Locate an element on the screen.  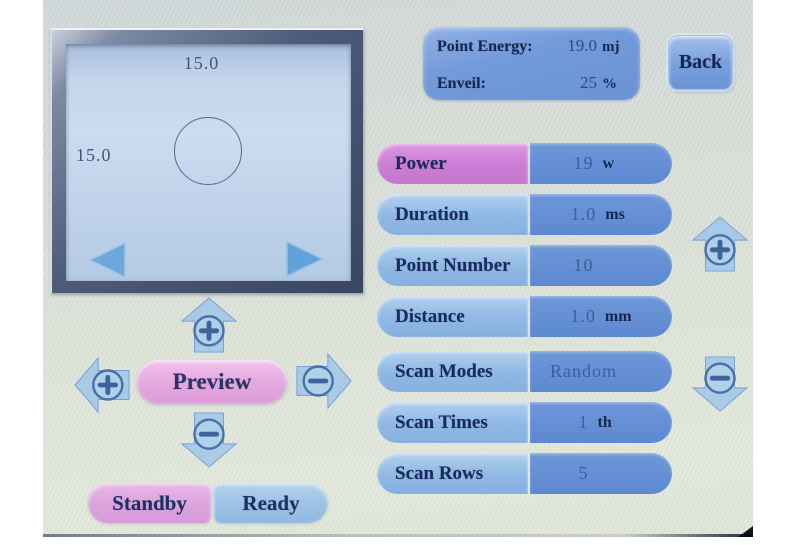
param-row-scan-rows: Scan Rows 5 is located at coordinates (524, 473).